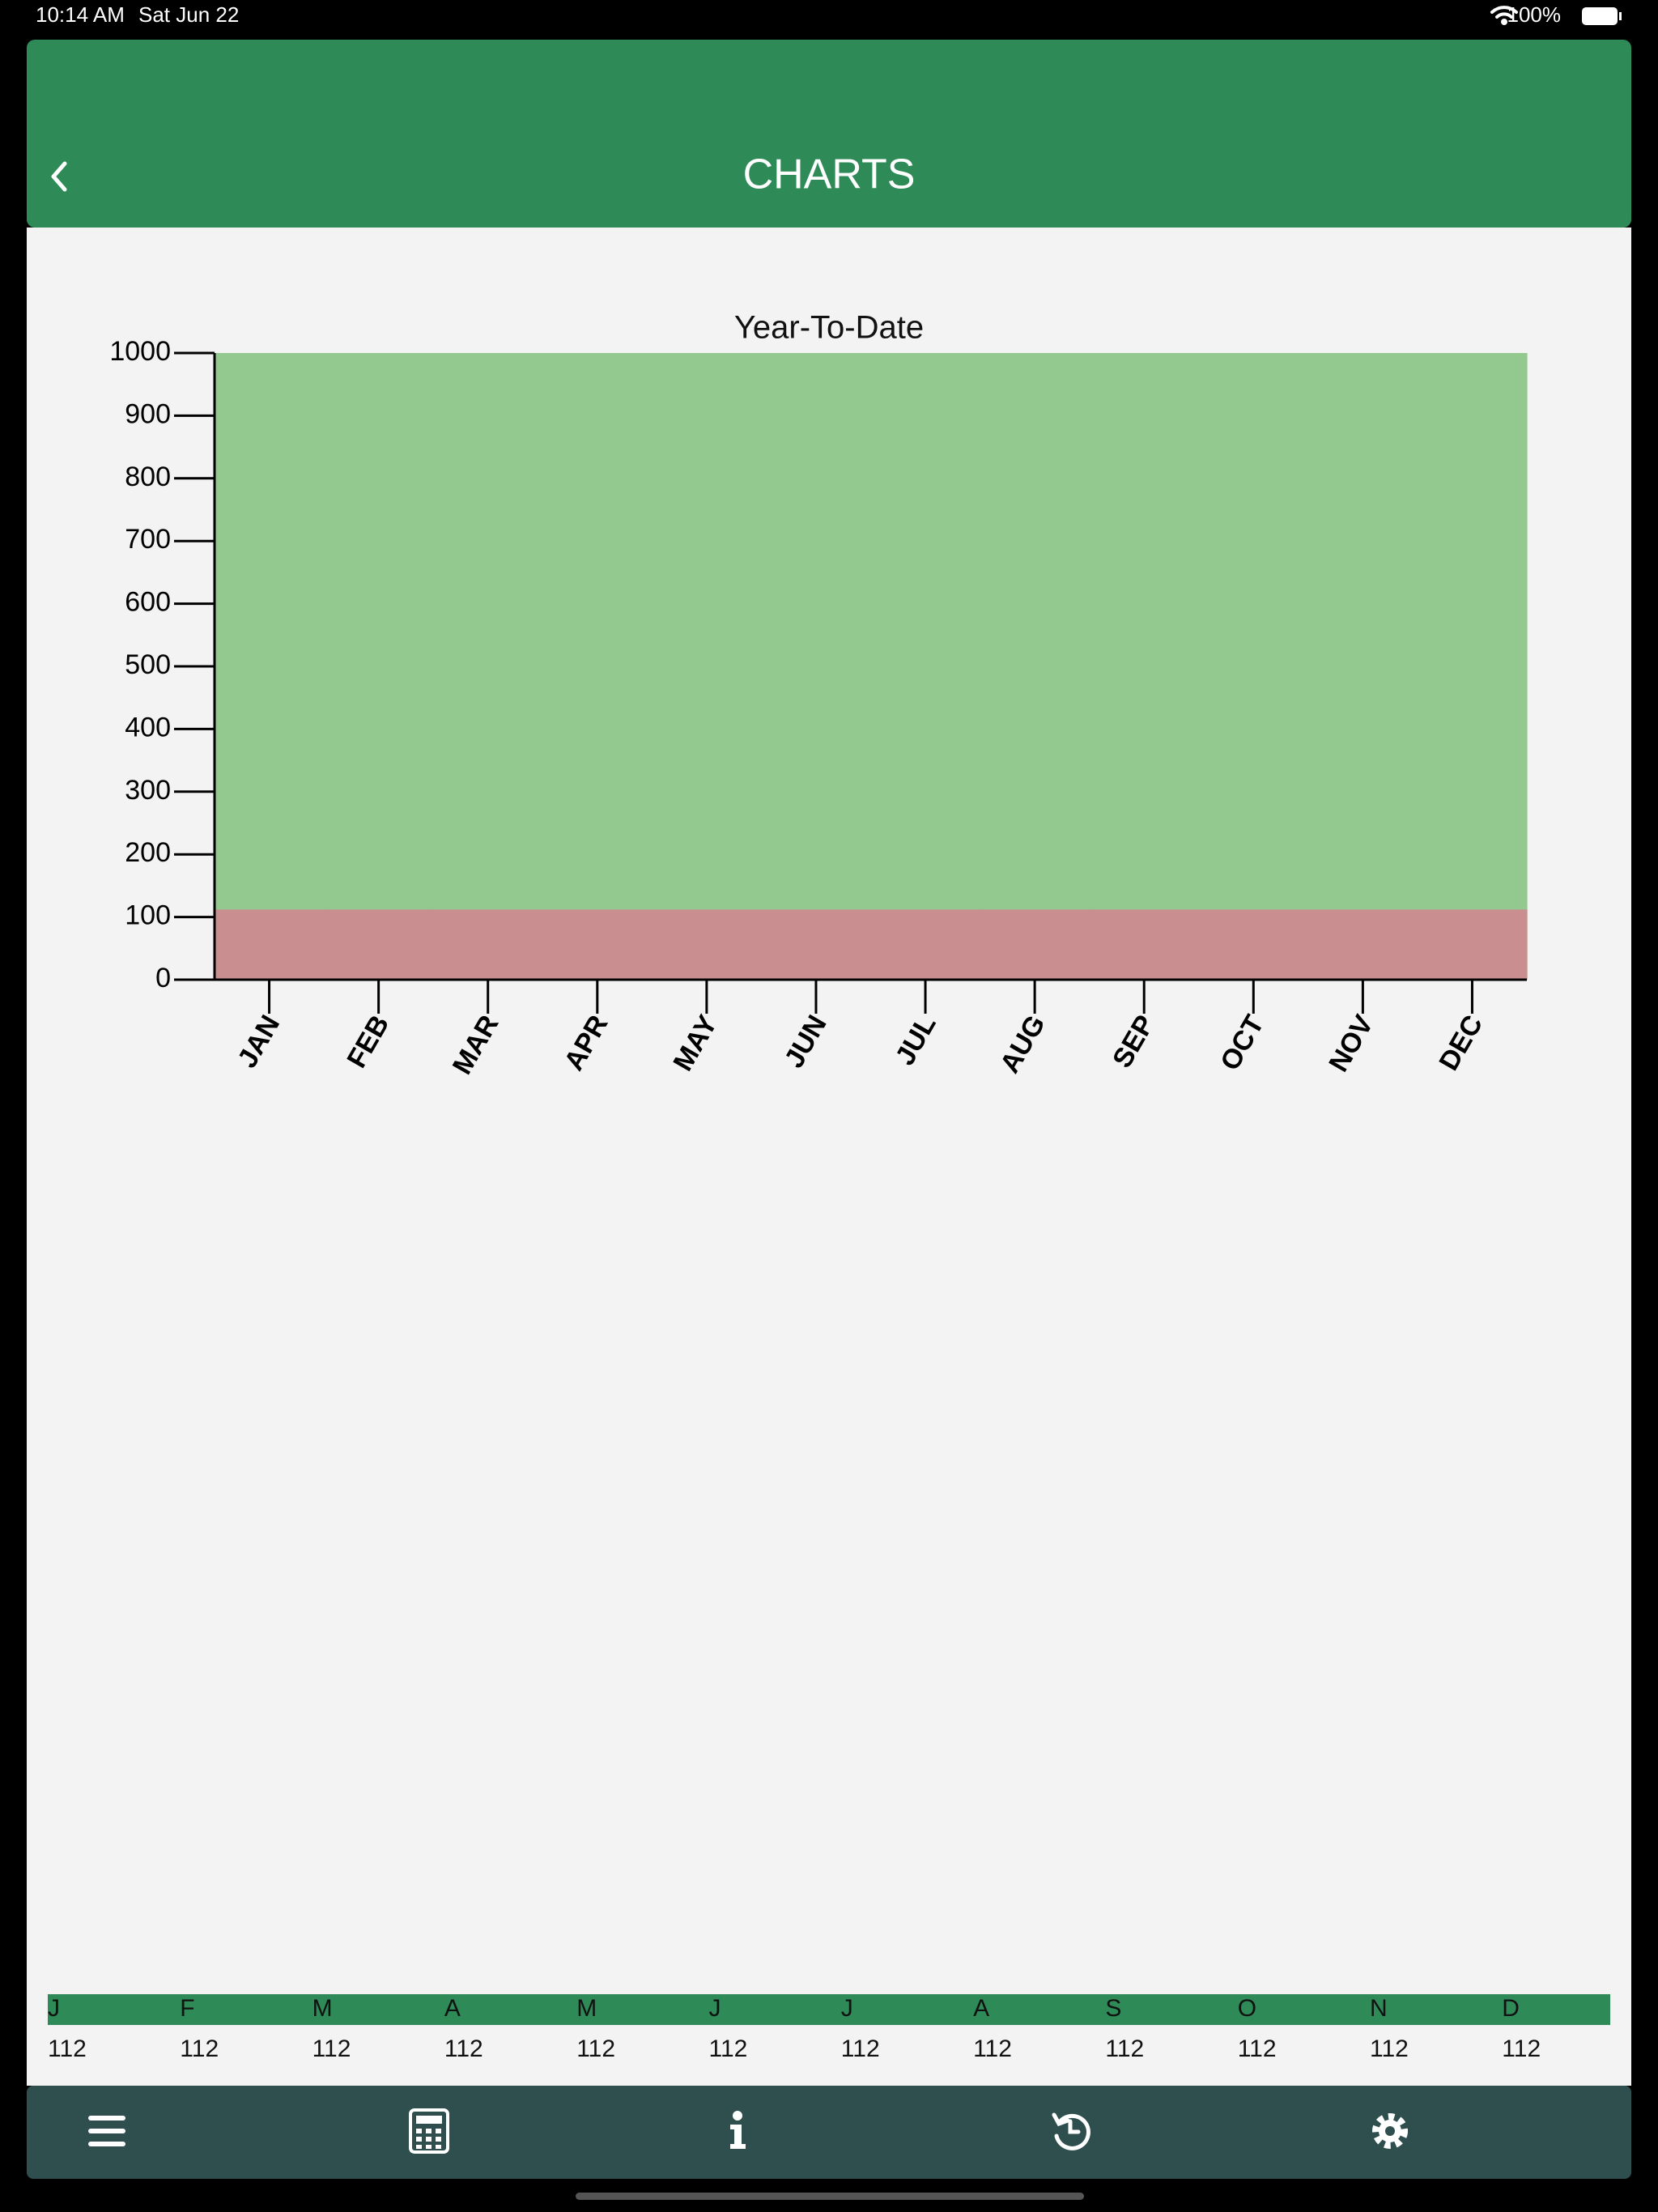  Describe the element at coordinates (148, 665) in the screenshot. I see `y-tick-label: 500` at that location.